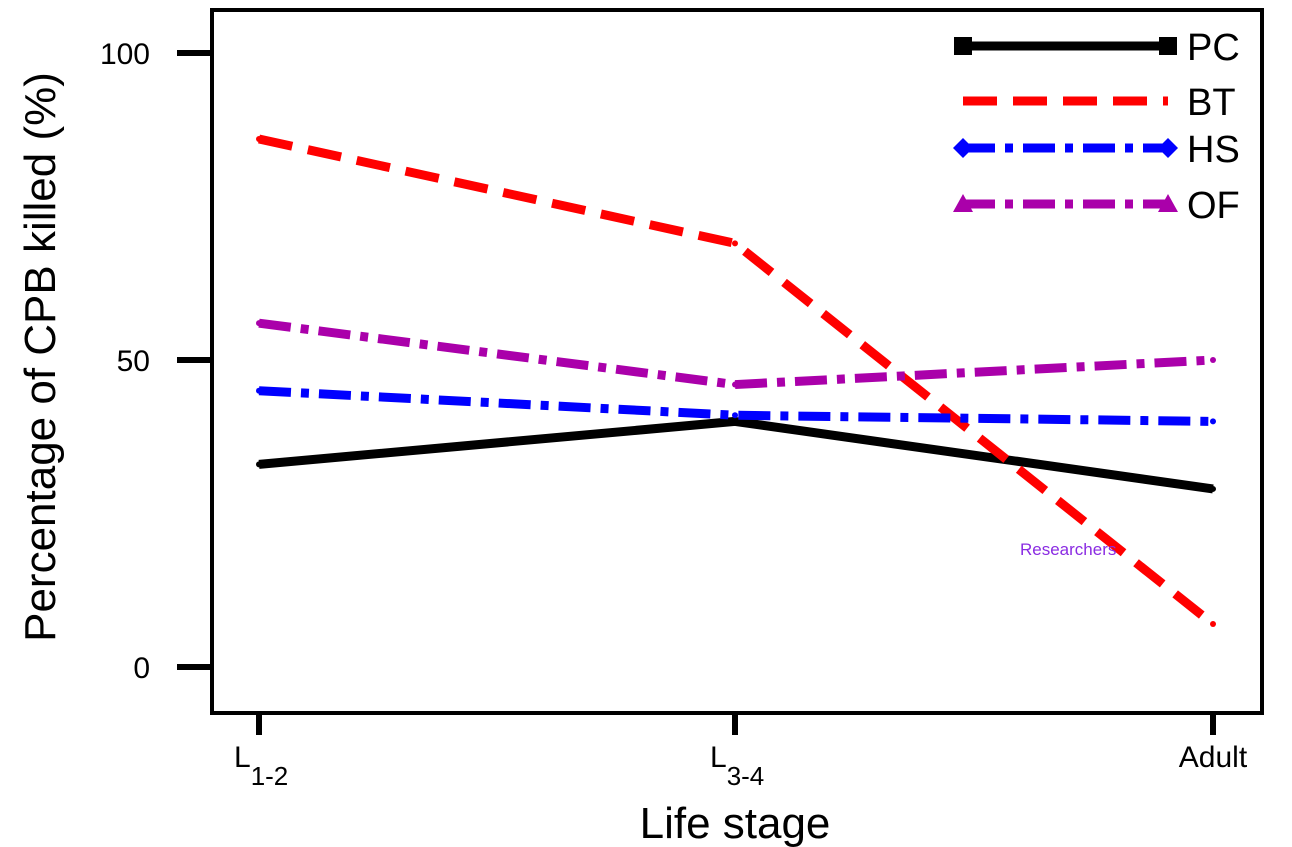 The height and width of the screenshot is (847, 1292). What do you see at coordinates (737, 766) in the screenshot?
I see `x-tick-label: L3-4` at bounding box center [737, 766].